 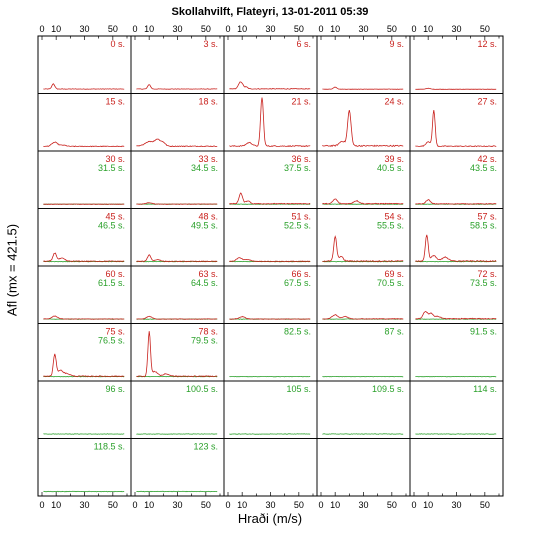 I want to click on panel-time-label-red: 72 s., so click(x=487, y=274).